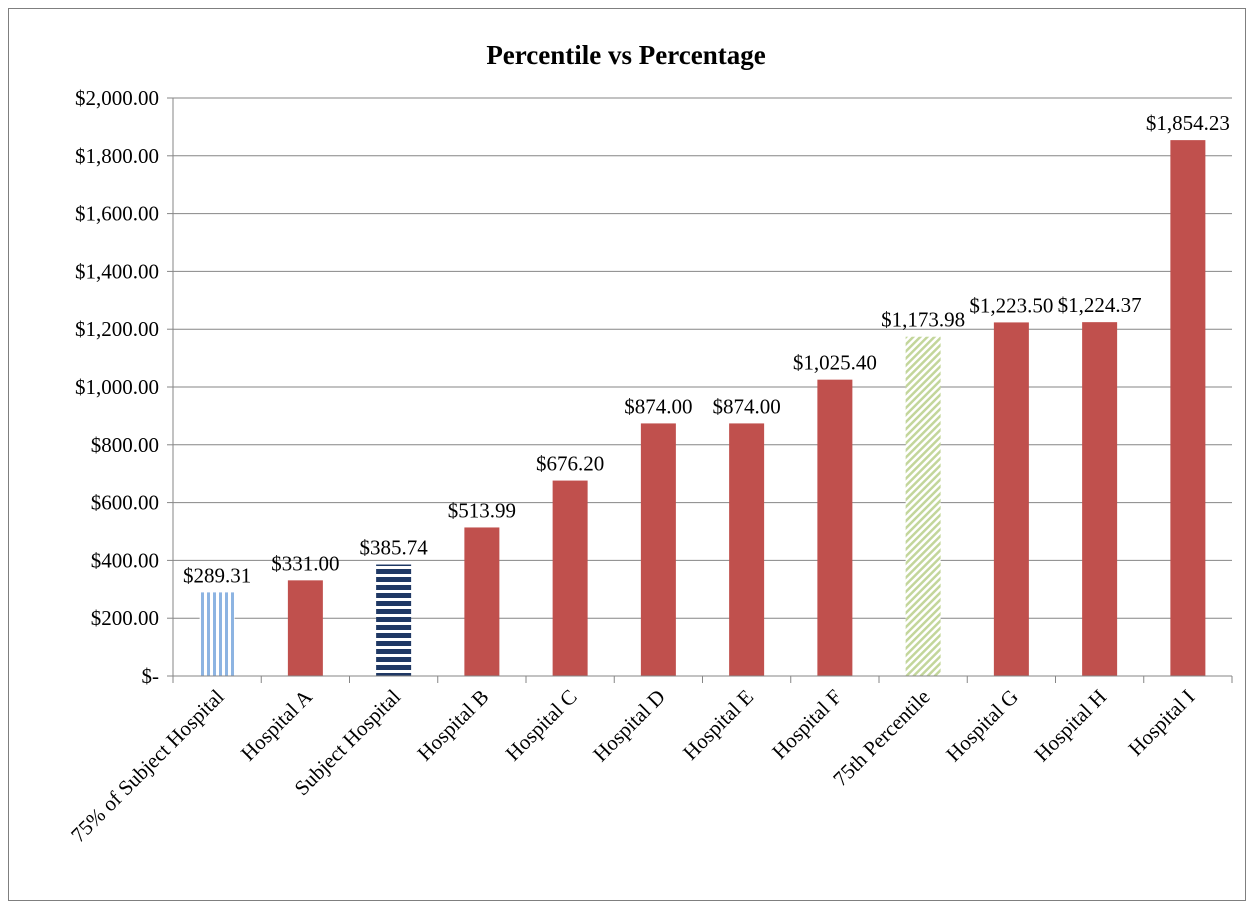  Describe the element at coordinates (125, 618) in the screenshot. I see `y-tick-label: $200.00` at that location.